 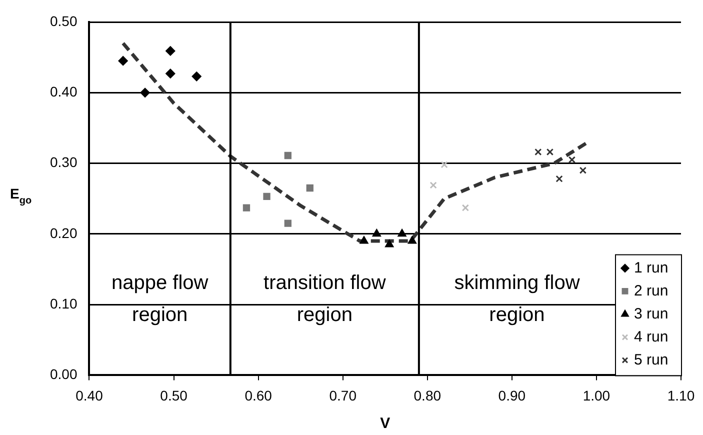 I want to click on y-tick-label: 0.30, so click(x=64, y=162).